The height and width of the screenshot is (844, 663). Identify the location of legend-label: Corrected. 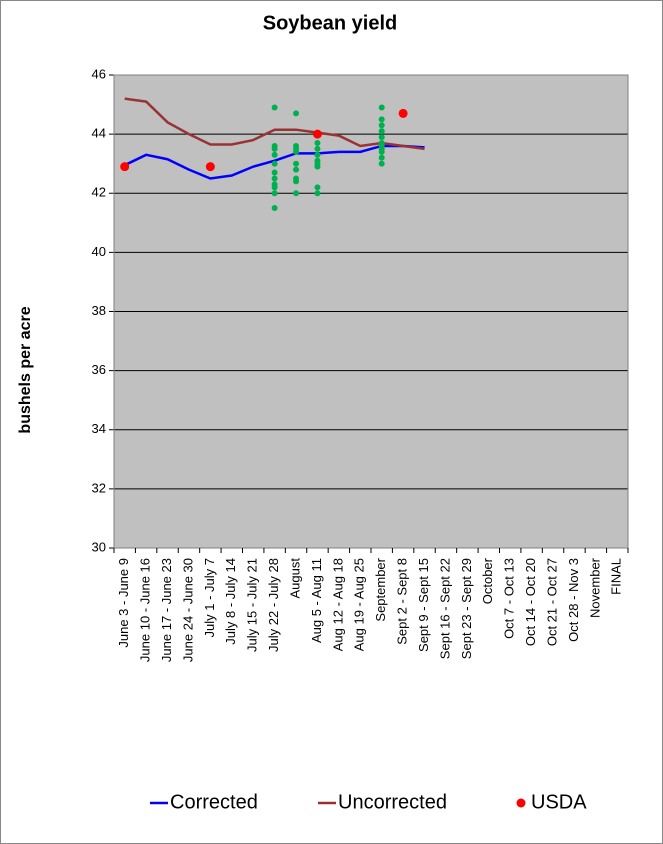
(214, 802).